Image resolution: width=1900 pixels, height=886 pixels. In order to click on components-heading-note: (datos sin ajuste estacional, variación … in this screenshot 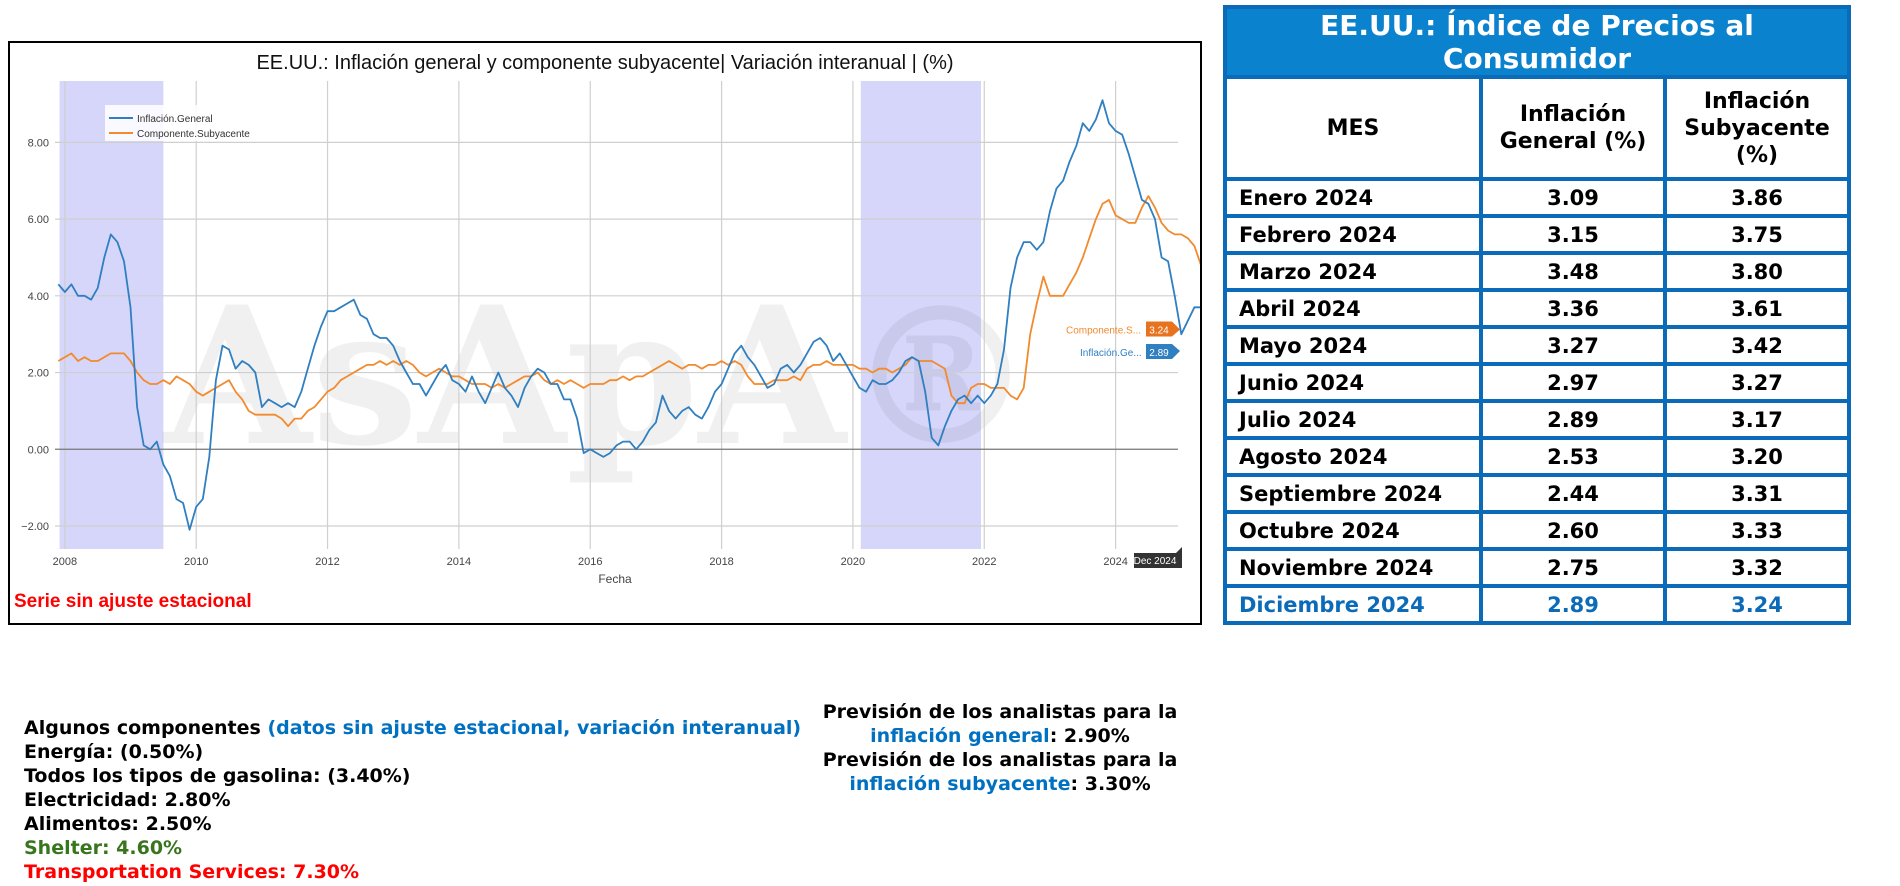, I will do `click(534, 728)`.